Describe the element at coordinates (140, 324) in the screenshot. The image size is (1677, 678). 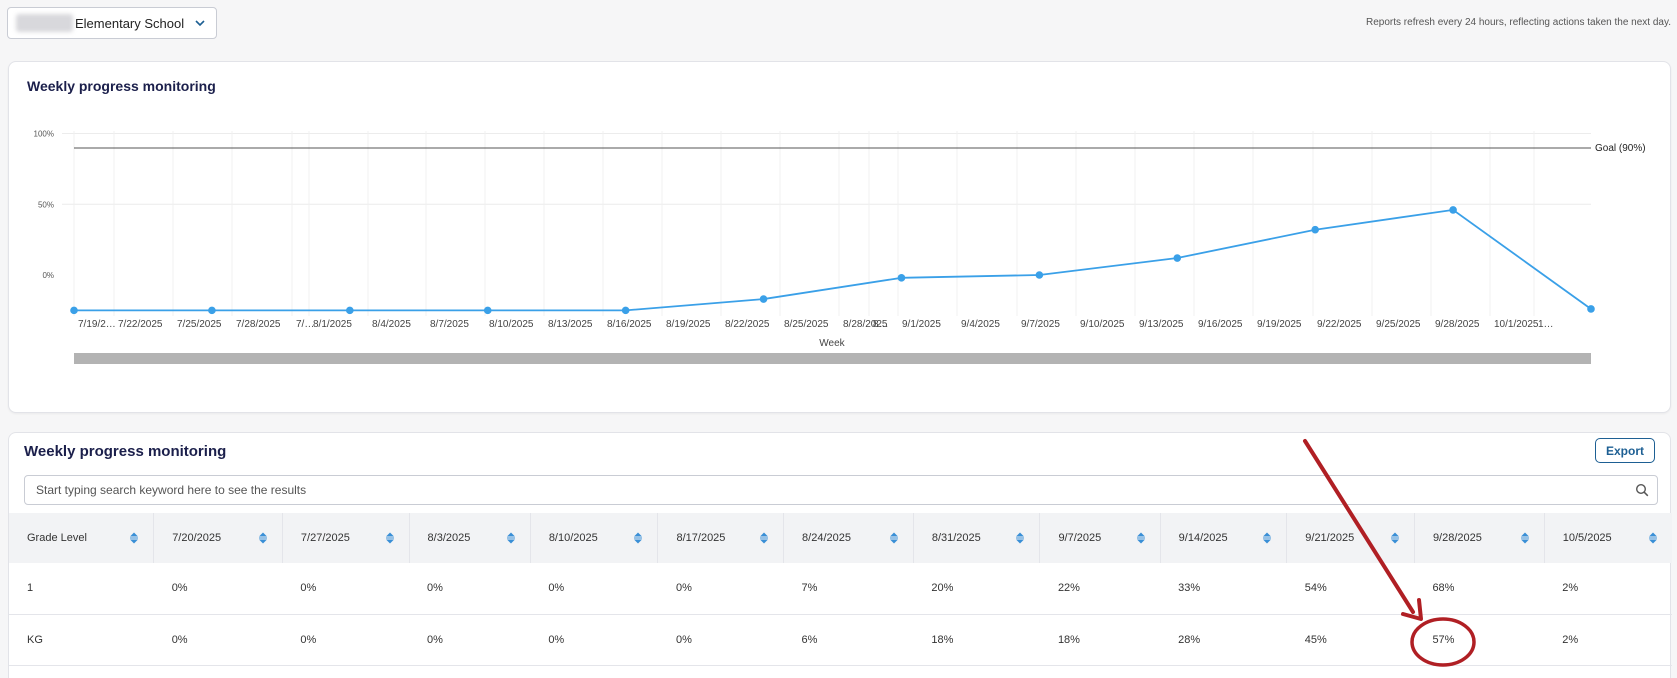
I see `x-tick-label: 7/22/2025` at that location.